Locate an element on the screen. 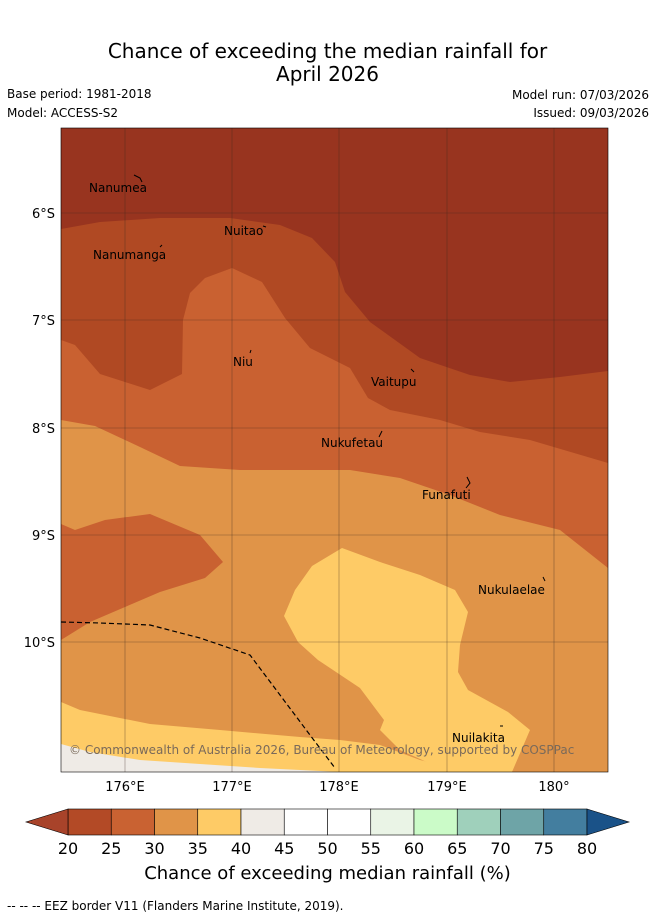  lat-label-10s: 10°S is located at coordinates (39, 643).